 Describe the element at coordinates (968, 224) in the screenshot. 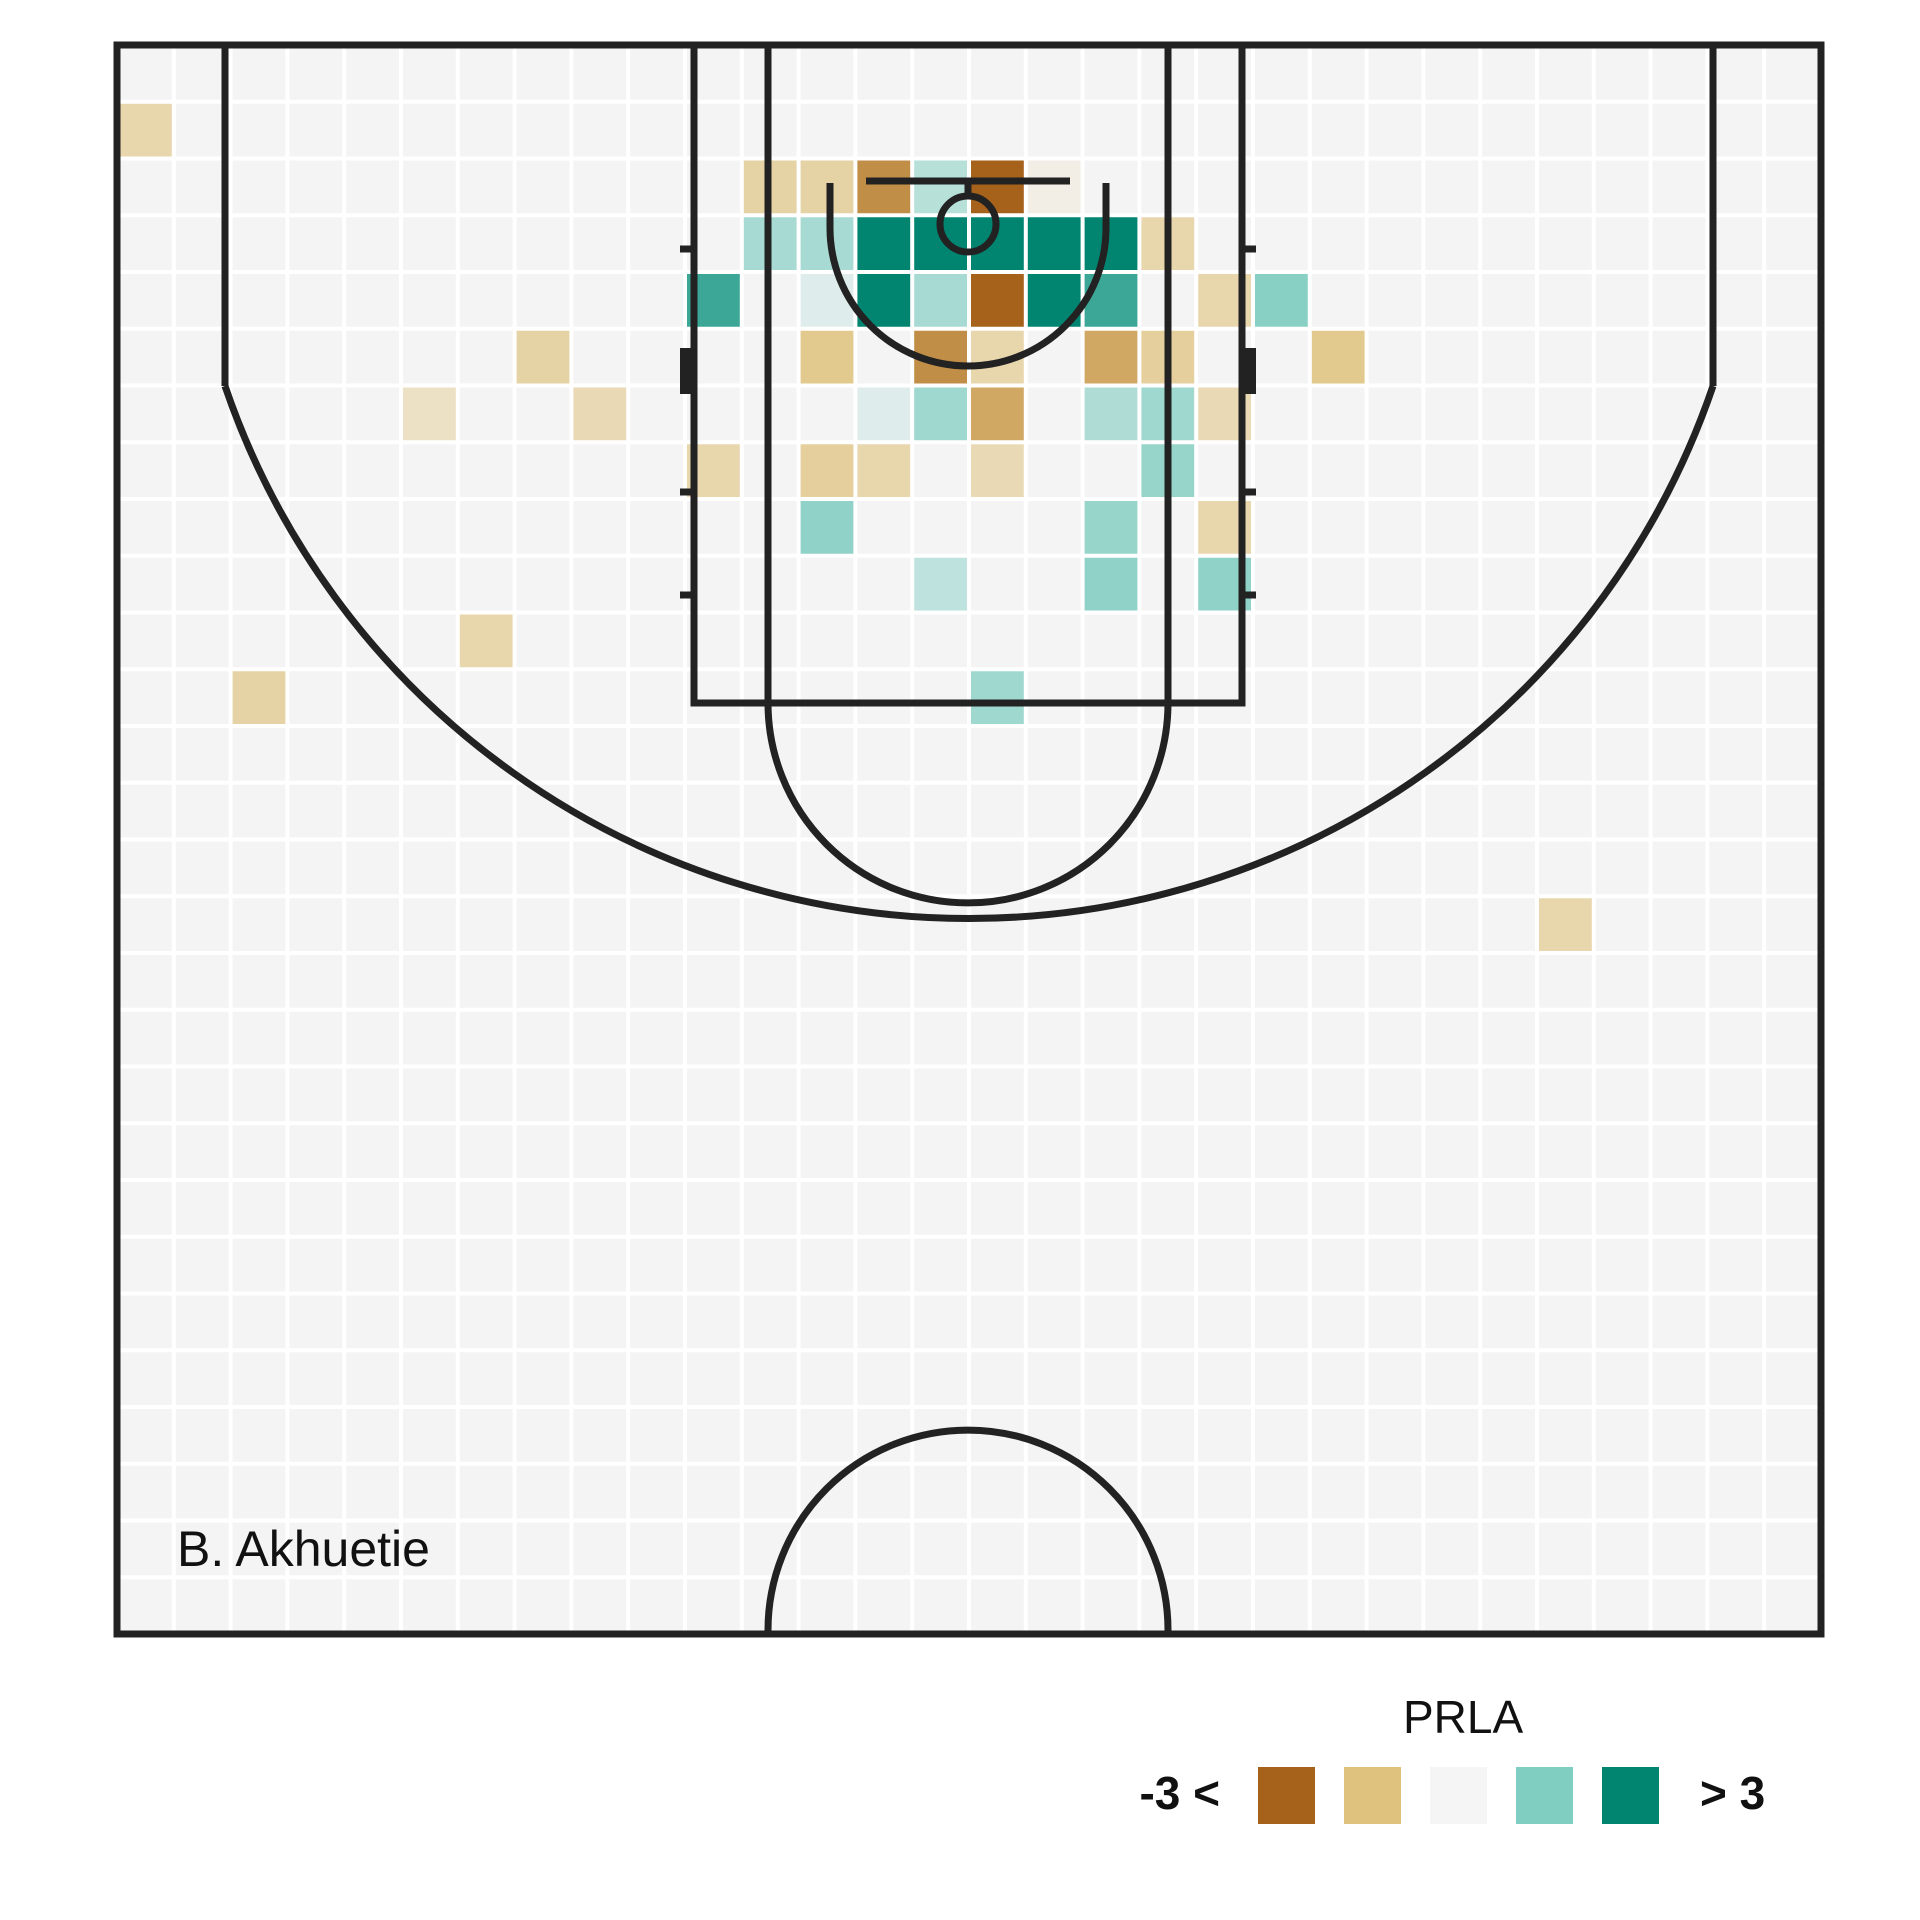

I see `rim` at that location.